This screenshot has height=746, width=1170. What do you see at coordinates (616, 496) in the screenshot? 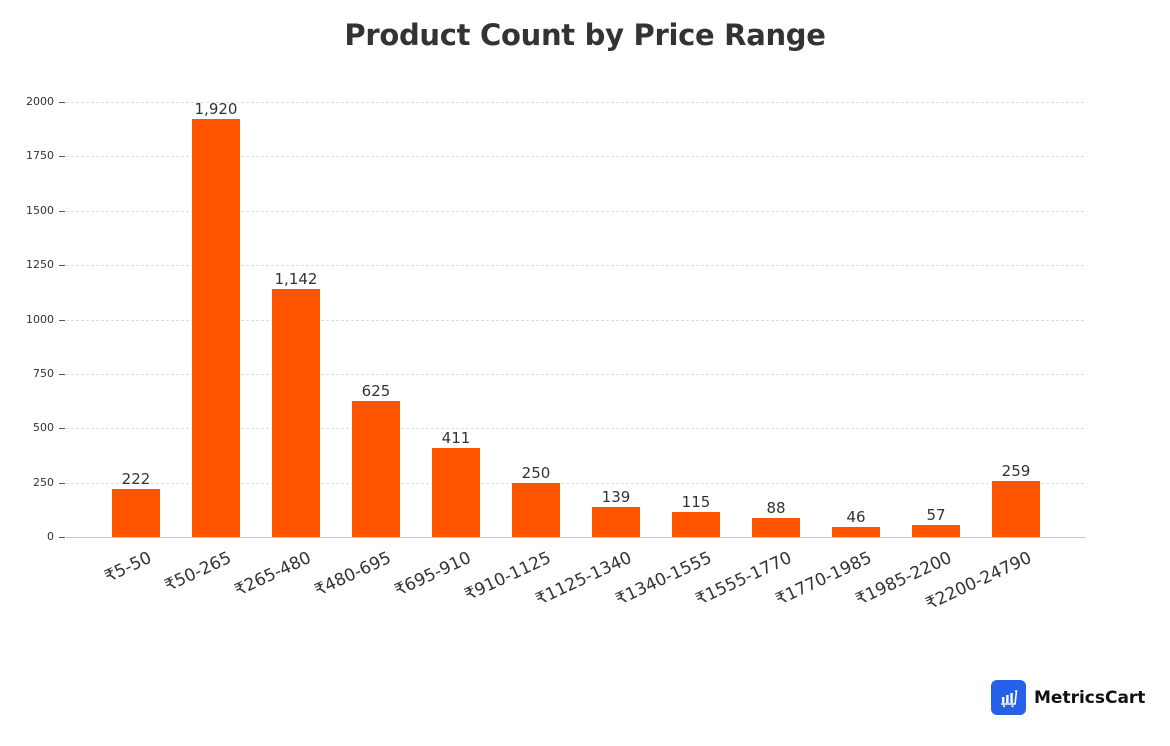
I see `value-label: 139` at bounding box center [616, 496].